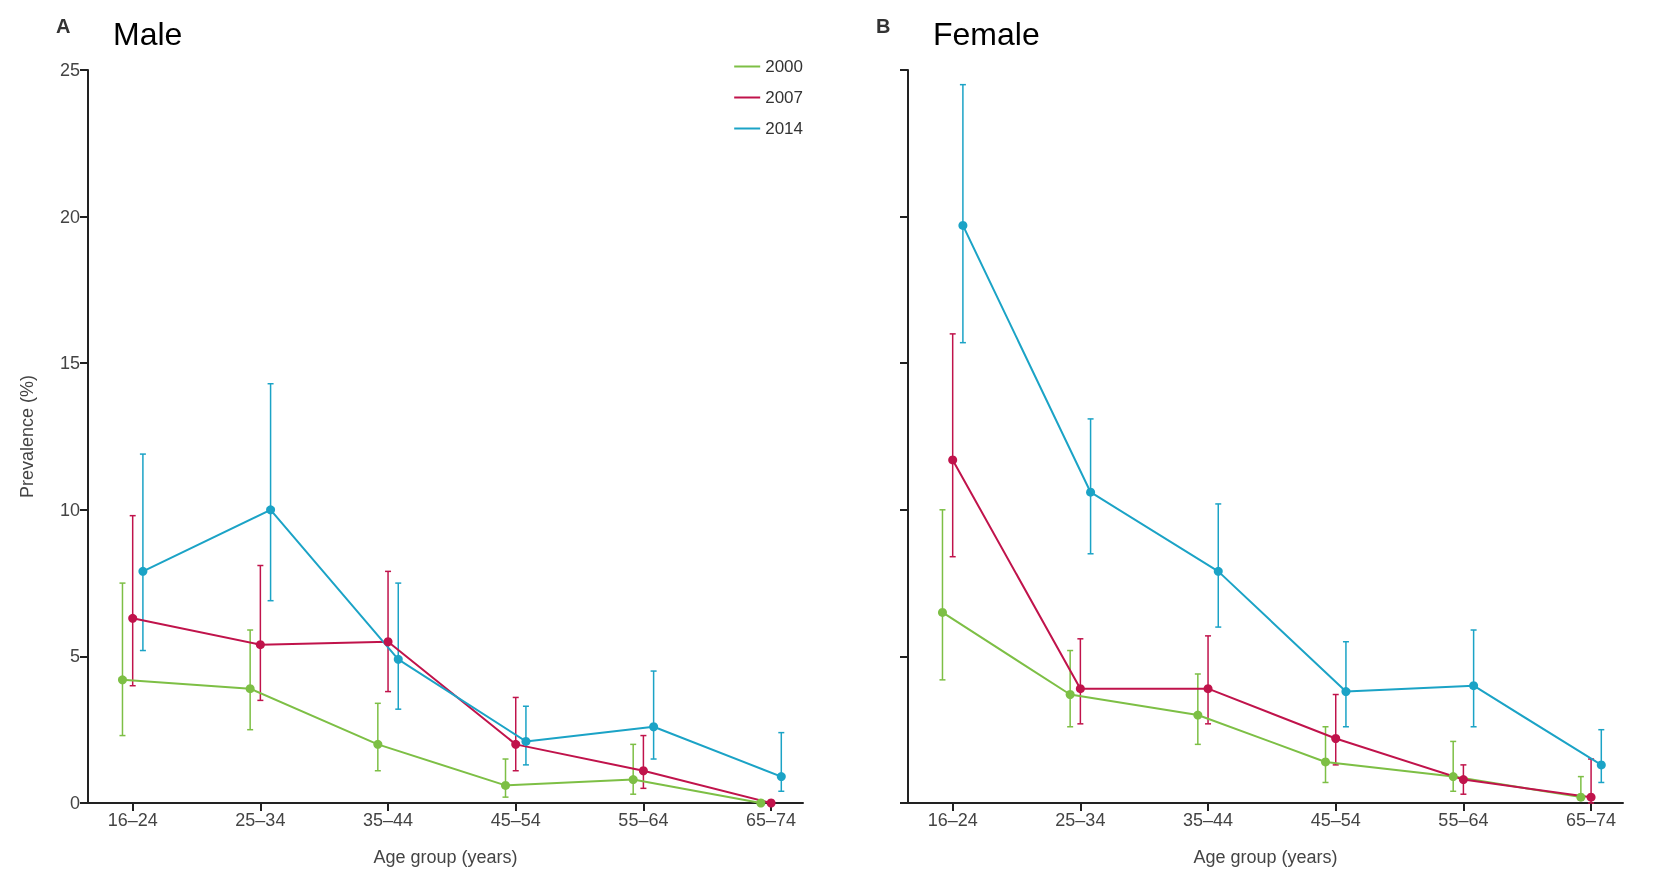 Image resolution: width=1663 pixels, height=880 pixels. What do you see at coordinates (148, 34) in the screenshot?
I see `chart-title: Male` at bounding box center [148, 34].